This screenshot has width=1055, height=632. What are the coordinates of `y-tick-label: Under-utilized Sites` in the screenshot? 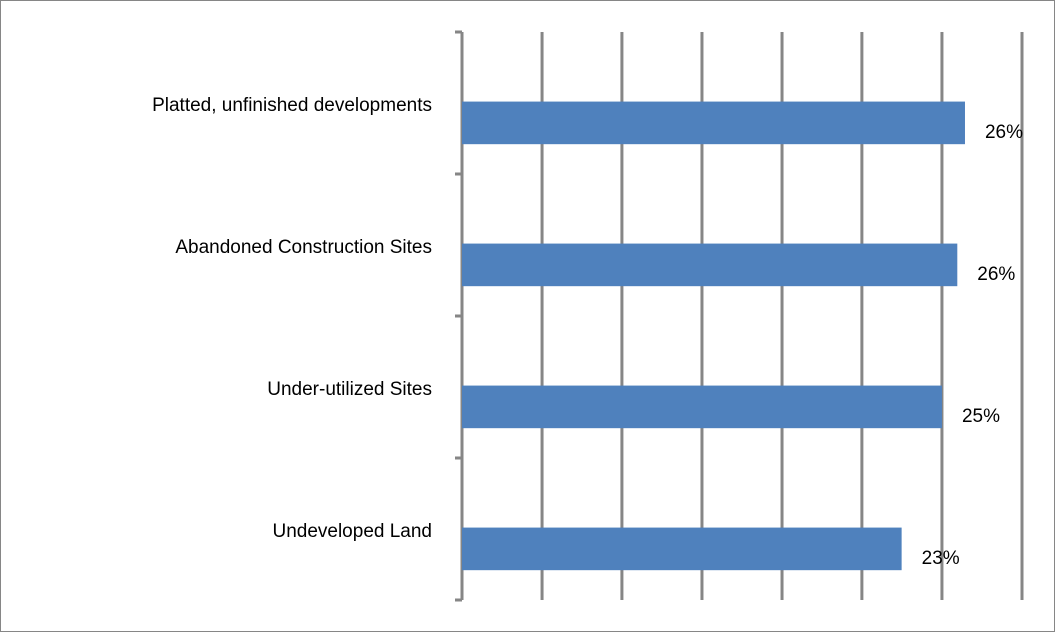 It's located at (349, 389).